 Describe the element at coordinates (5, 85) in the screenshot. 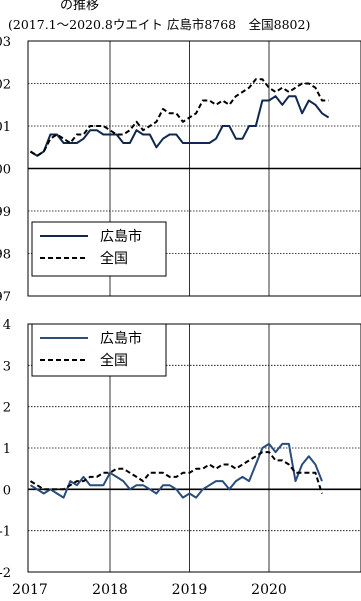

I see `y-tick-label: 102` at that location.